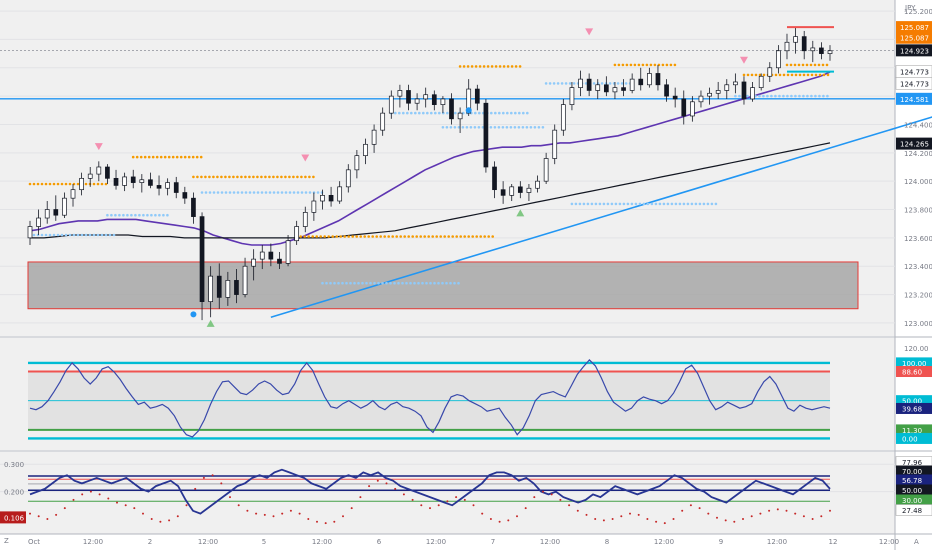 The width and height of the screenshot is (932, 555). Describe the element at coordinates (443, 285) in the screenshot. I see `demand-zone-rect` at that location.